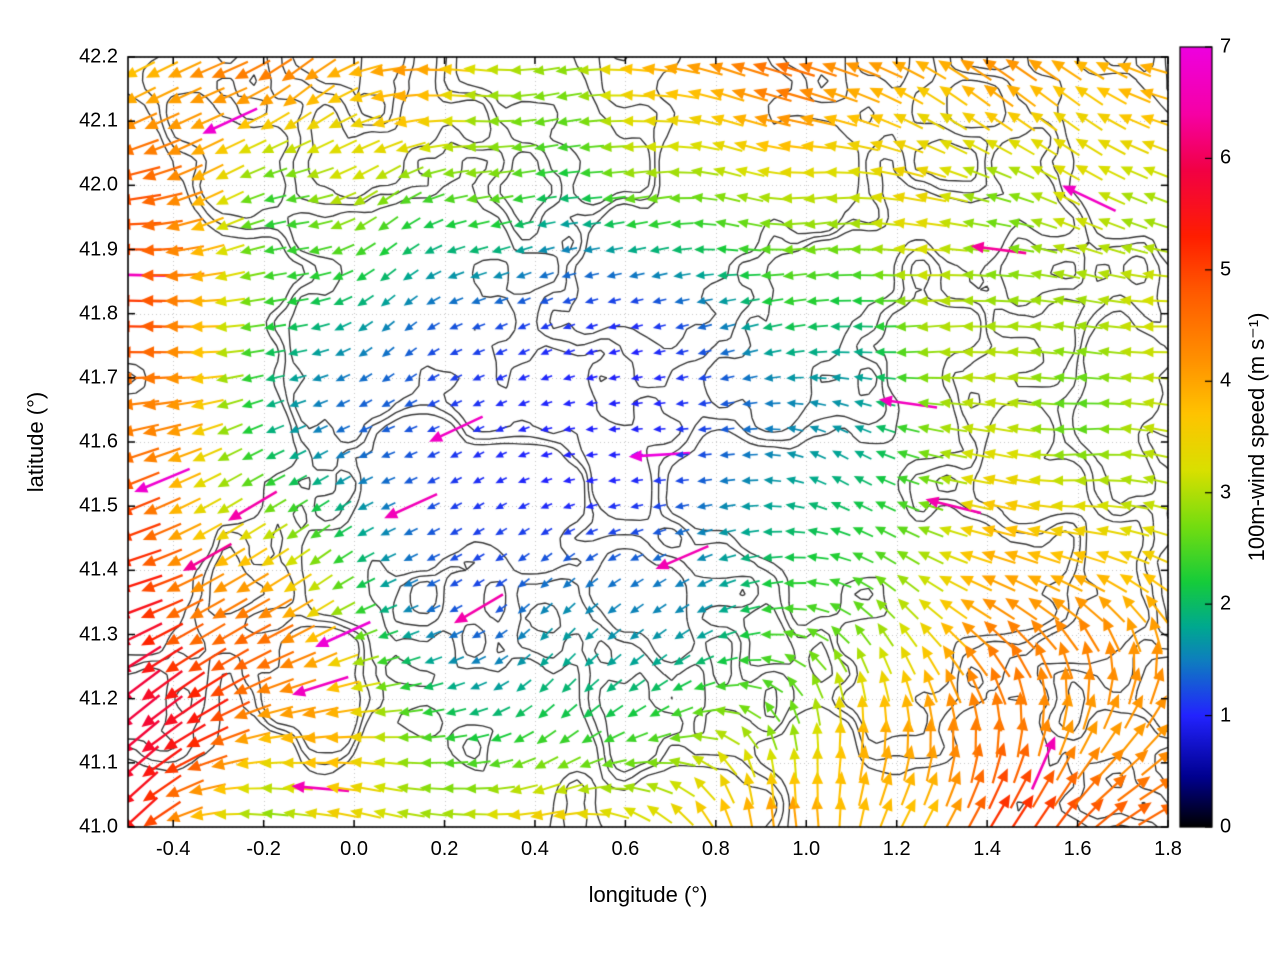  Describe the element at coordinates (1256, 437) in the screenshot. I see `colorbar-label: 100m-wind speed (m s⁻¹)` at that location.